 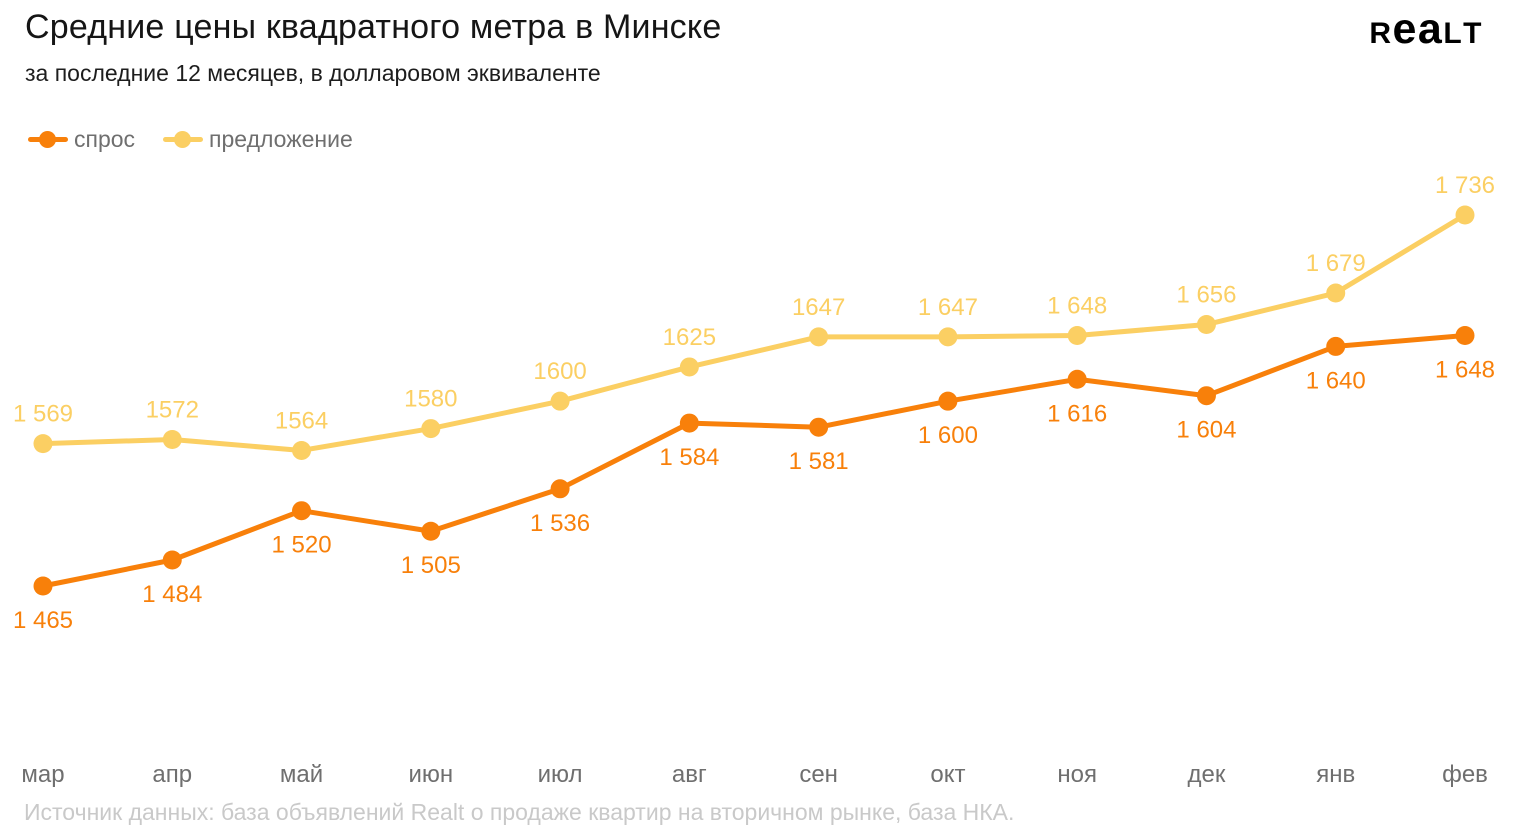 What do you see at coordinates (818, 307) in the screenshot?
I see `value-label: 1647` at bounding box center [818, 307].